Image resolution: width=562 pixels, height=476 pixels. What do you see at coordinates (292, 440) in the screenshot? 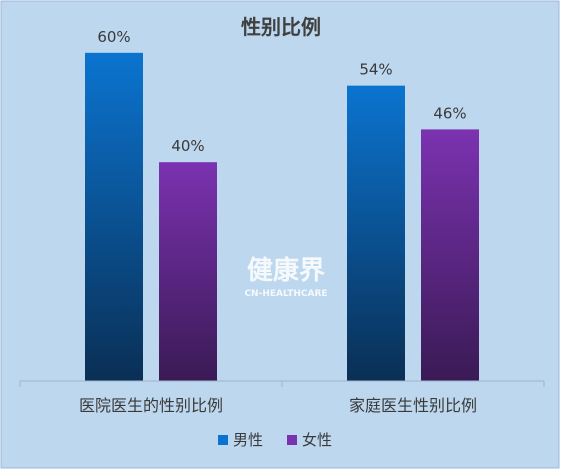
I see `legend-swatch-female` at bounding box center [292, 440].